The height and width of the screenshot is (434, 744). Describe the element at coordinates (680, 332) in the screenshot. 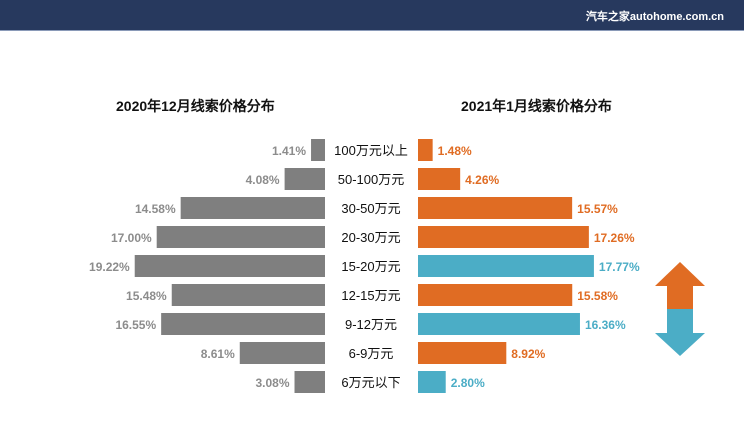

I see `down-arrow-icon` at that location.